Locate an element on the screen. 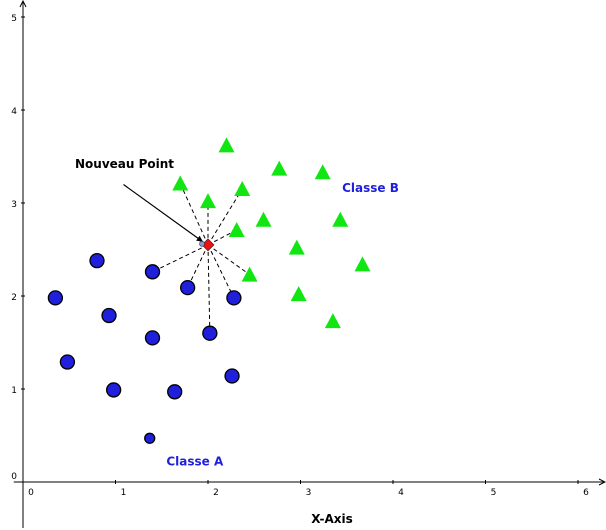 The image size is (606, 530). neighbor-lines is located at coordinates (201, 258).